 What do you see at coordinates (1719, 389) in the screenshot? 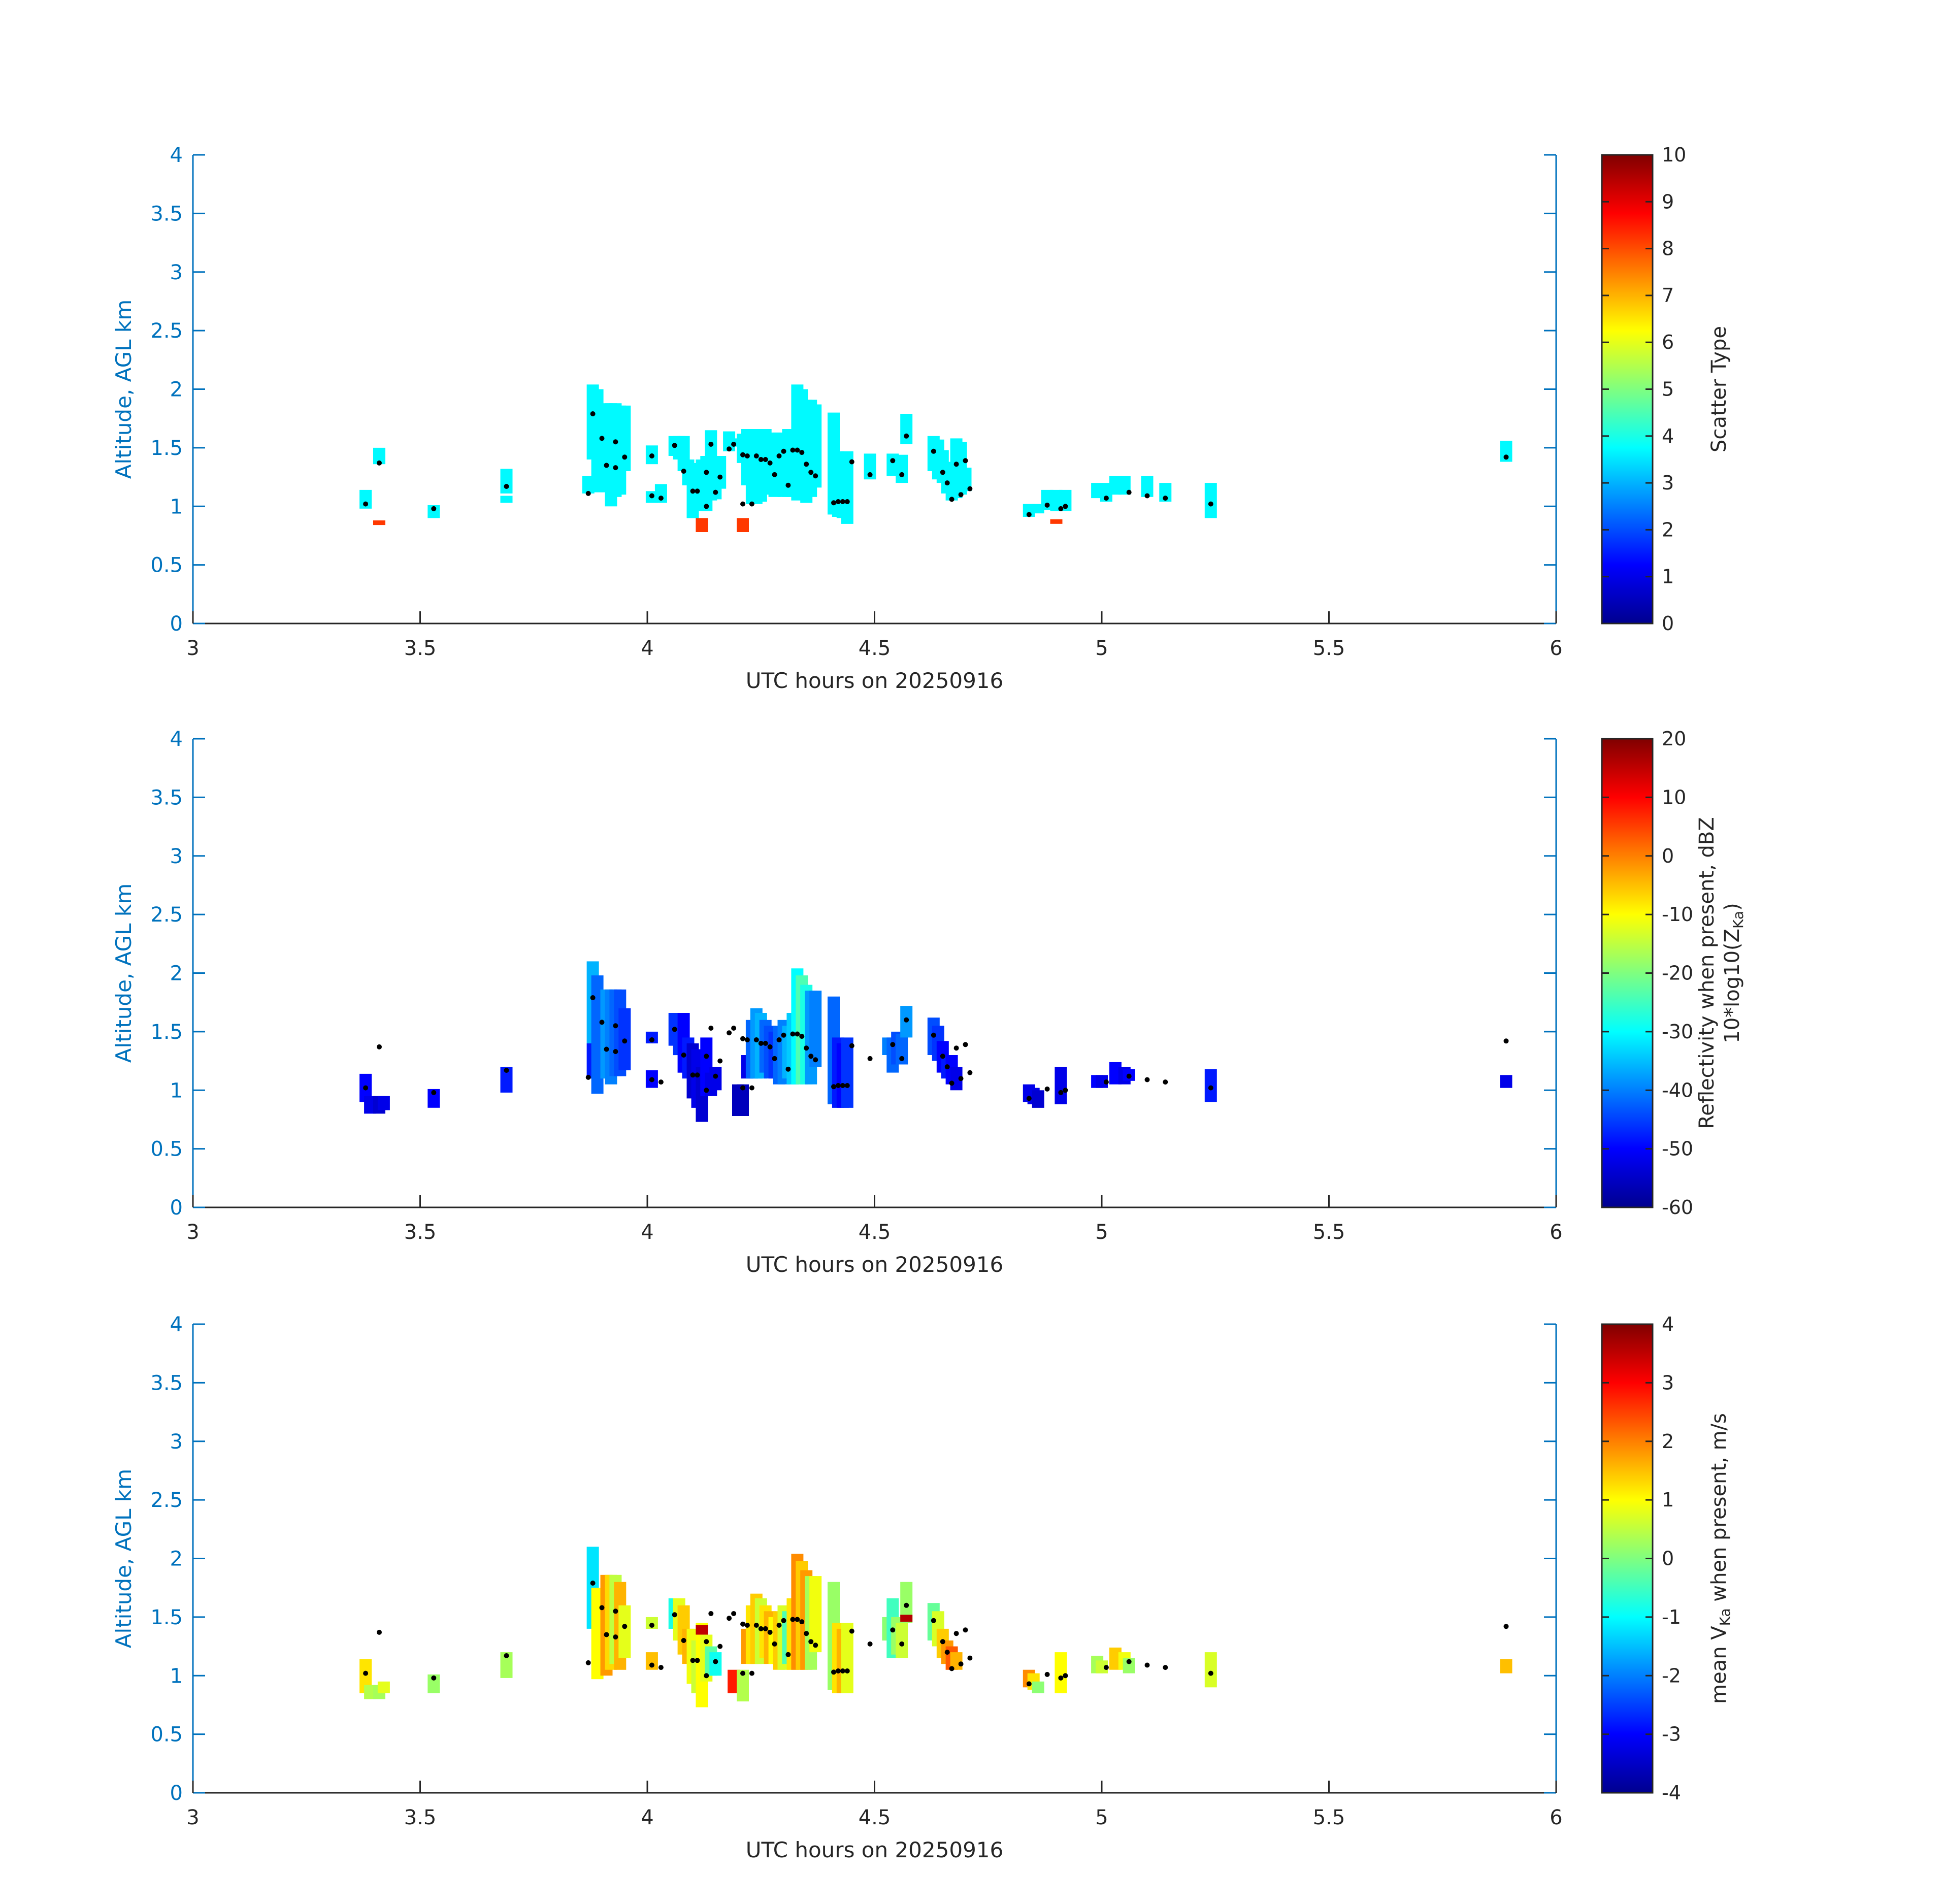
I see `colorbar-label: Scatter Type` at bounding box center [1719, 389].